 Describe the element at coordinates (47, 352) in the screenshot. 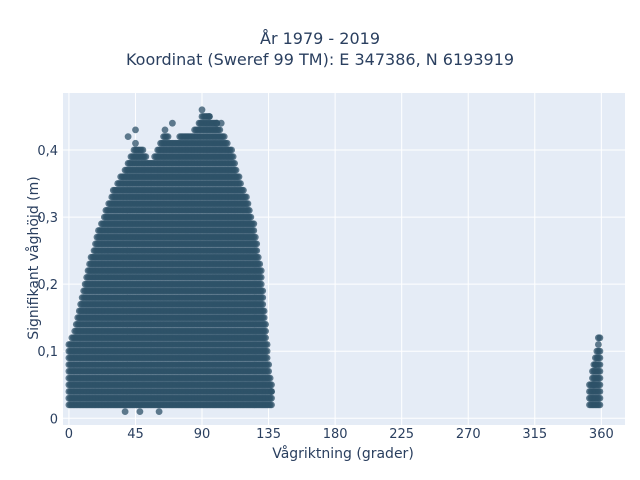

I see `y-tick-label: 0,1` at that location.